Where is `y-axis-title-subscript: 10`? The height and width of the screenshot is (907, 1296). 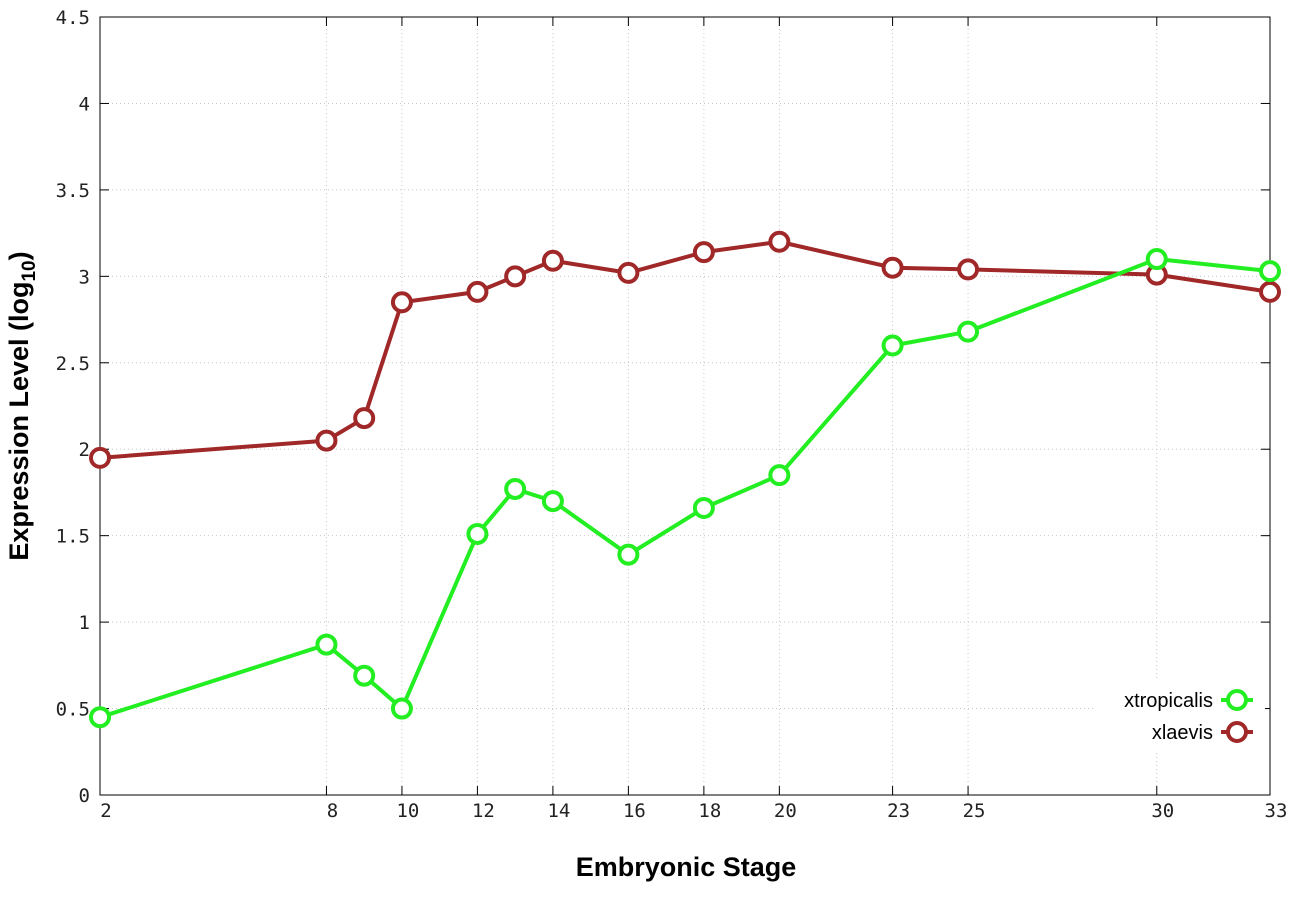 y-axis-title-subscript: 10 is located at coordinates (29, 270).